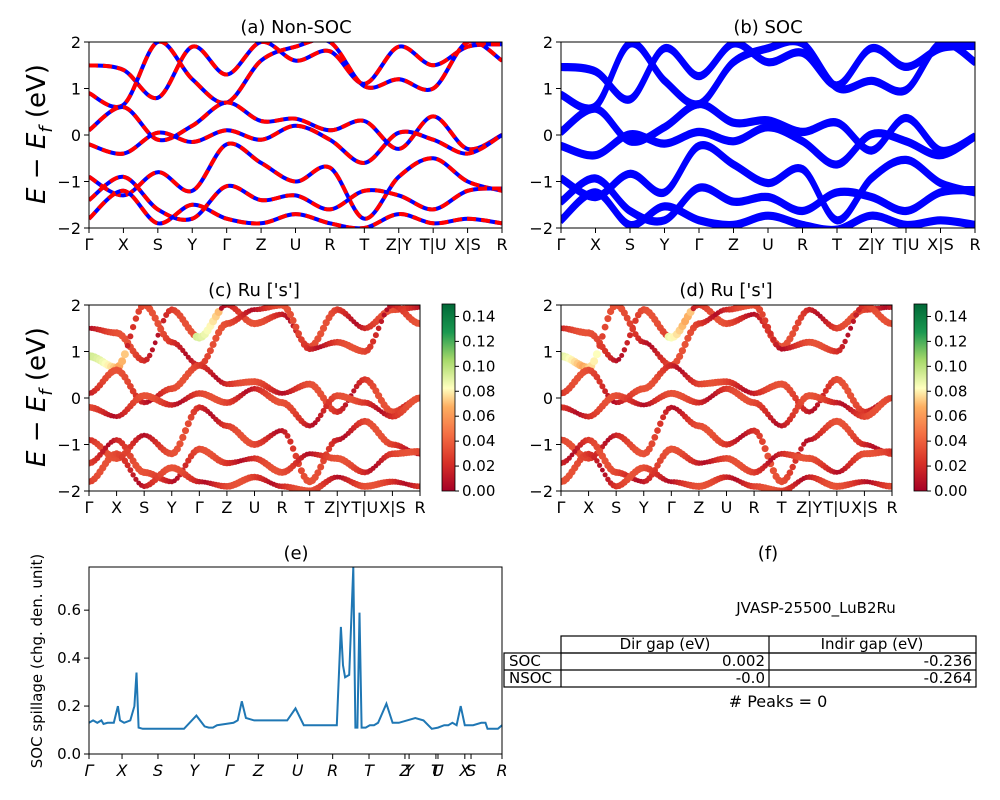 This screenshot has width=1000, height=800. What do you see at coordinates (295, 648) in the screenshot?
I see `spillage-line` at bounding box center [295, 648].